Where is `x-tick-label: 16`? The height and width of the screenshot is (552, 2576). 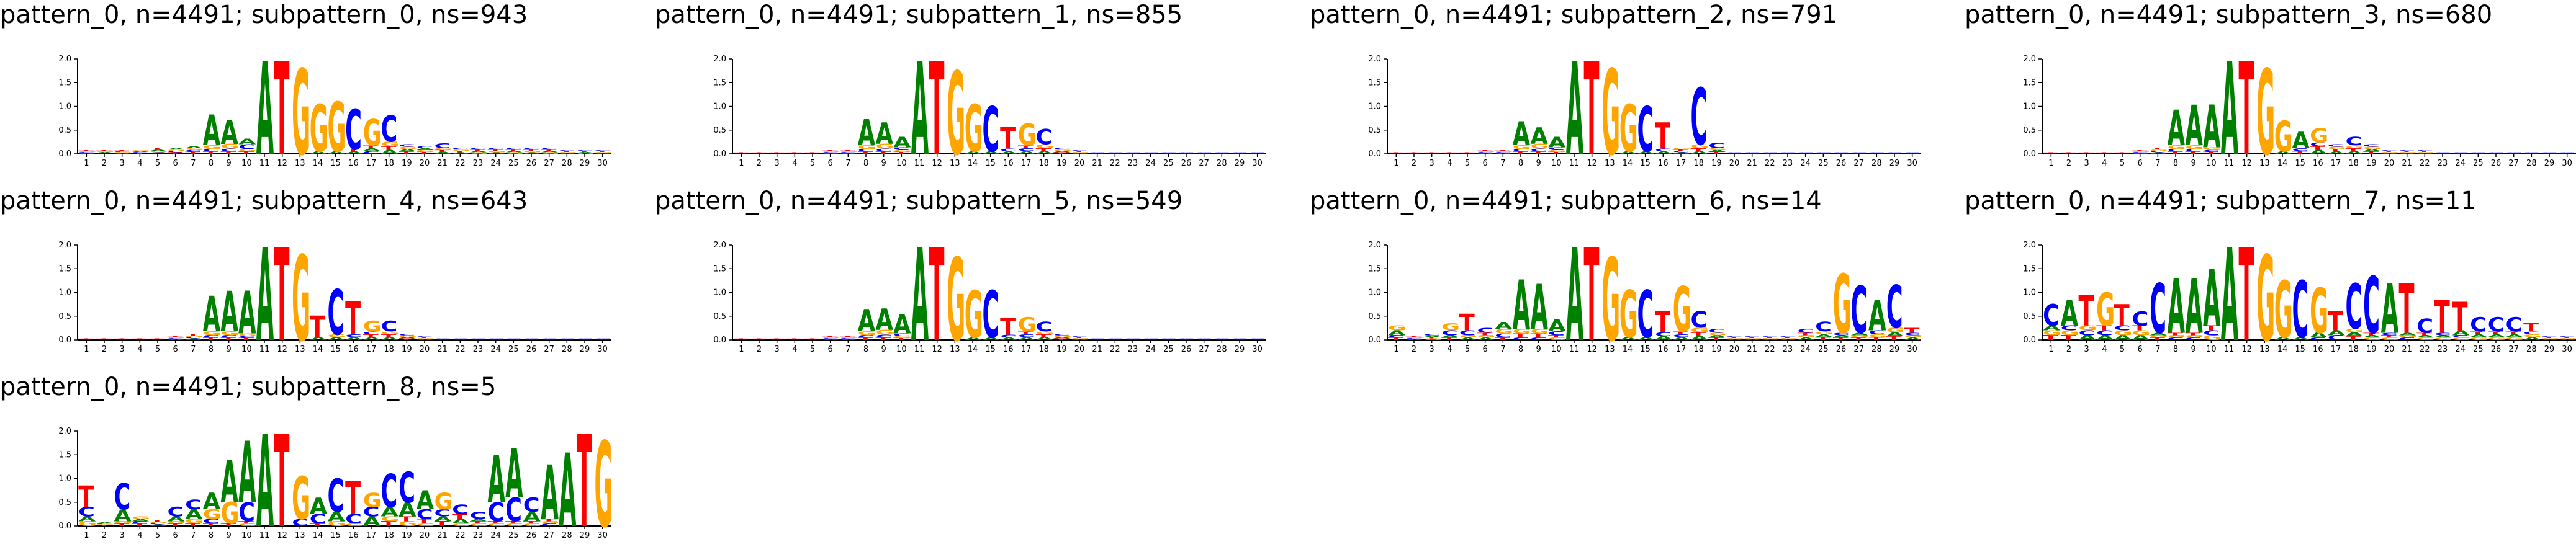
x-tick-label: 16 is located at coordinates (1008, 164).